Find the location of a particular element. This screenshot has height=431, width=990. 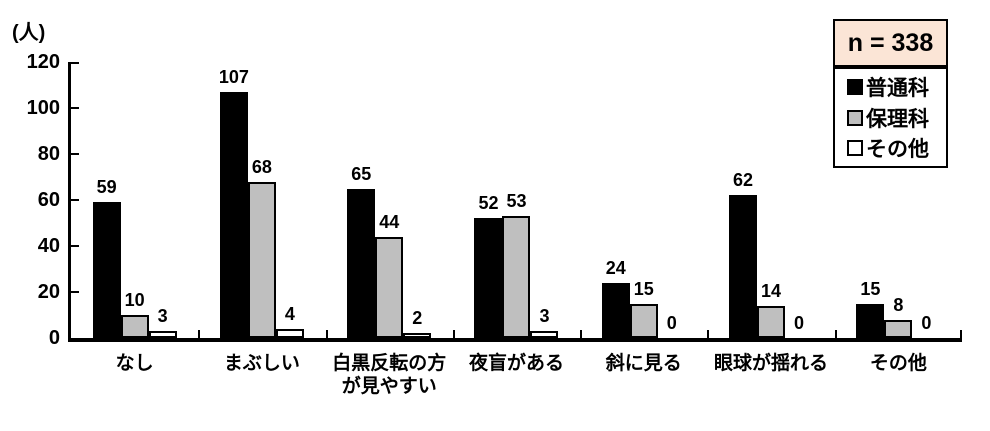

bar-slot: 62 is located at coordinates (743, 200).